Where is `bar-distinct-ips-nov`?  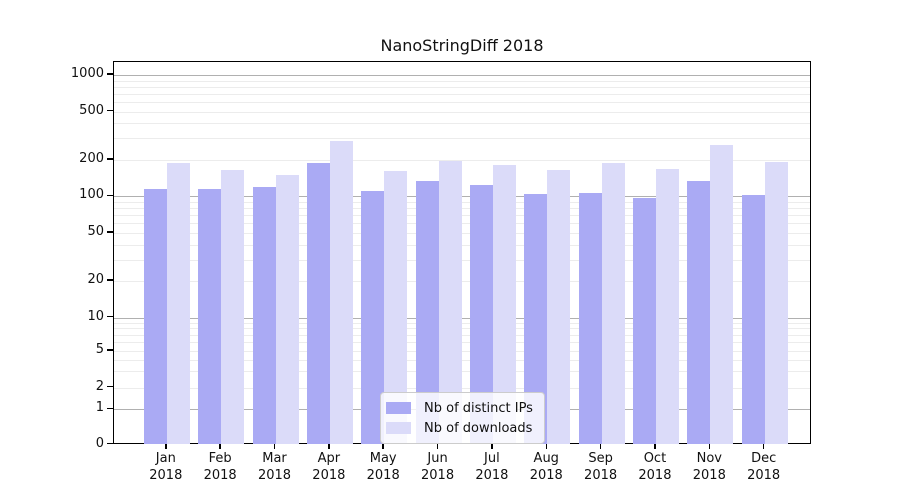 bar-distinct-ips-nov is located at coordinates (699, 312).